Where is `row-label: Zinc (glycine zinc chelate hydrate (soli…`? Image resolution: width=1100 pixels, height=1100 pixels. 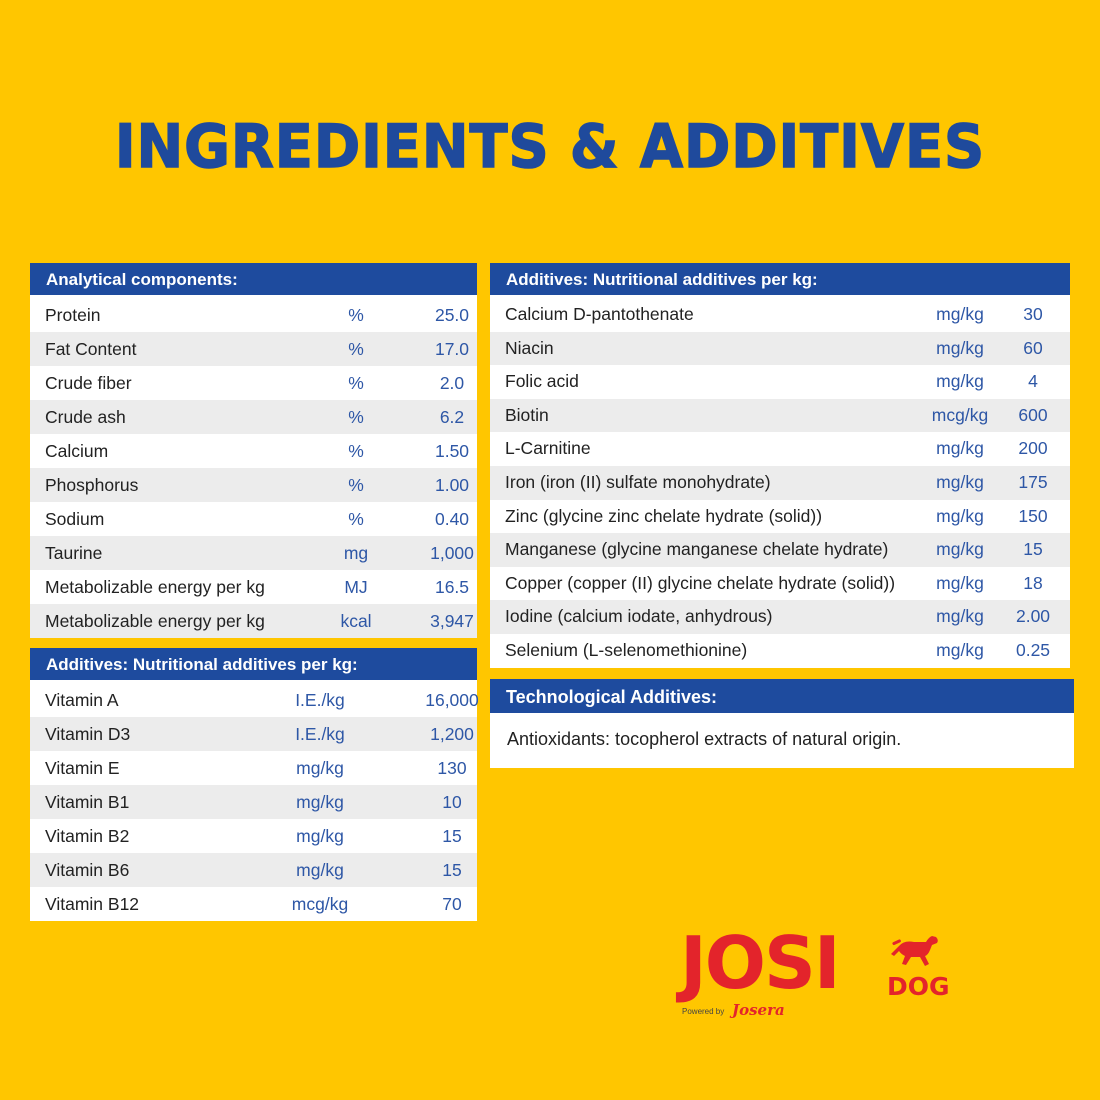 row-label: Zinc (glycine zinc chelate hydrate (soli… is located at coordinates (664, 515).